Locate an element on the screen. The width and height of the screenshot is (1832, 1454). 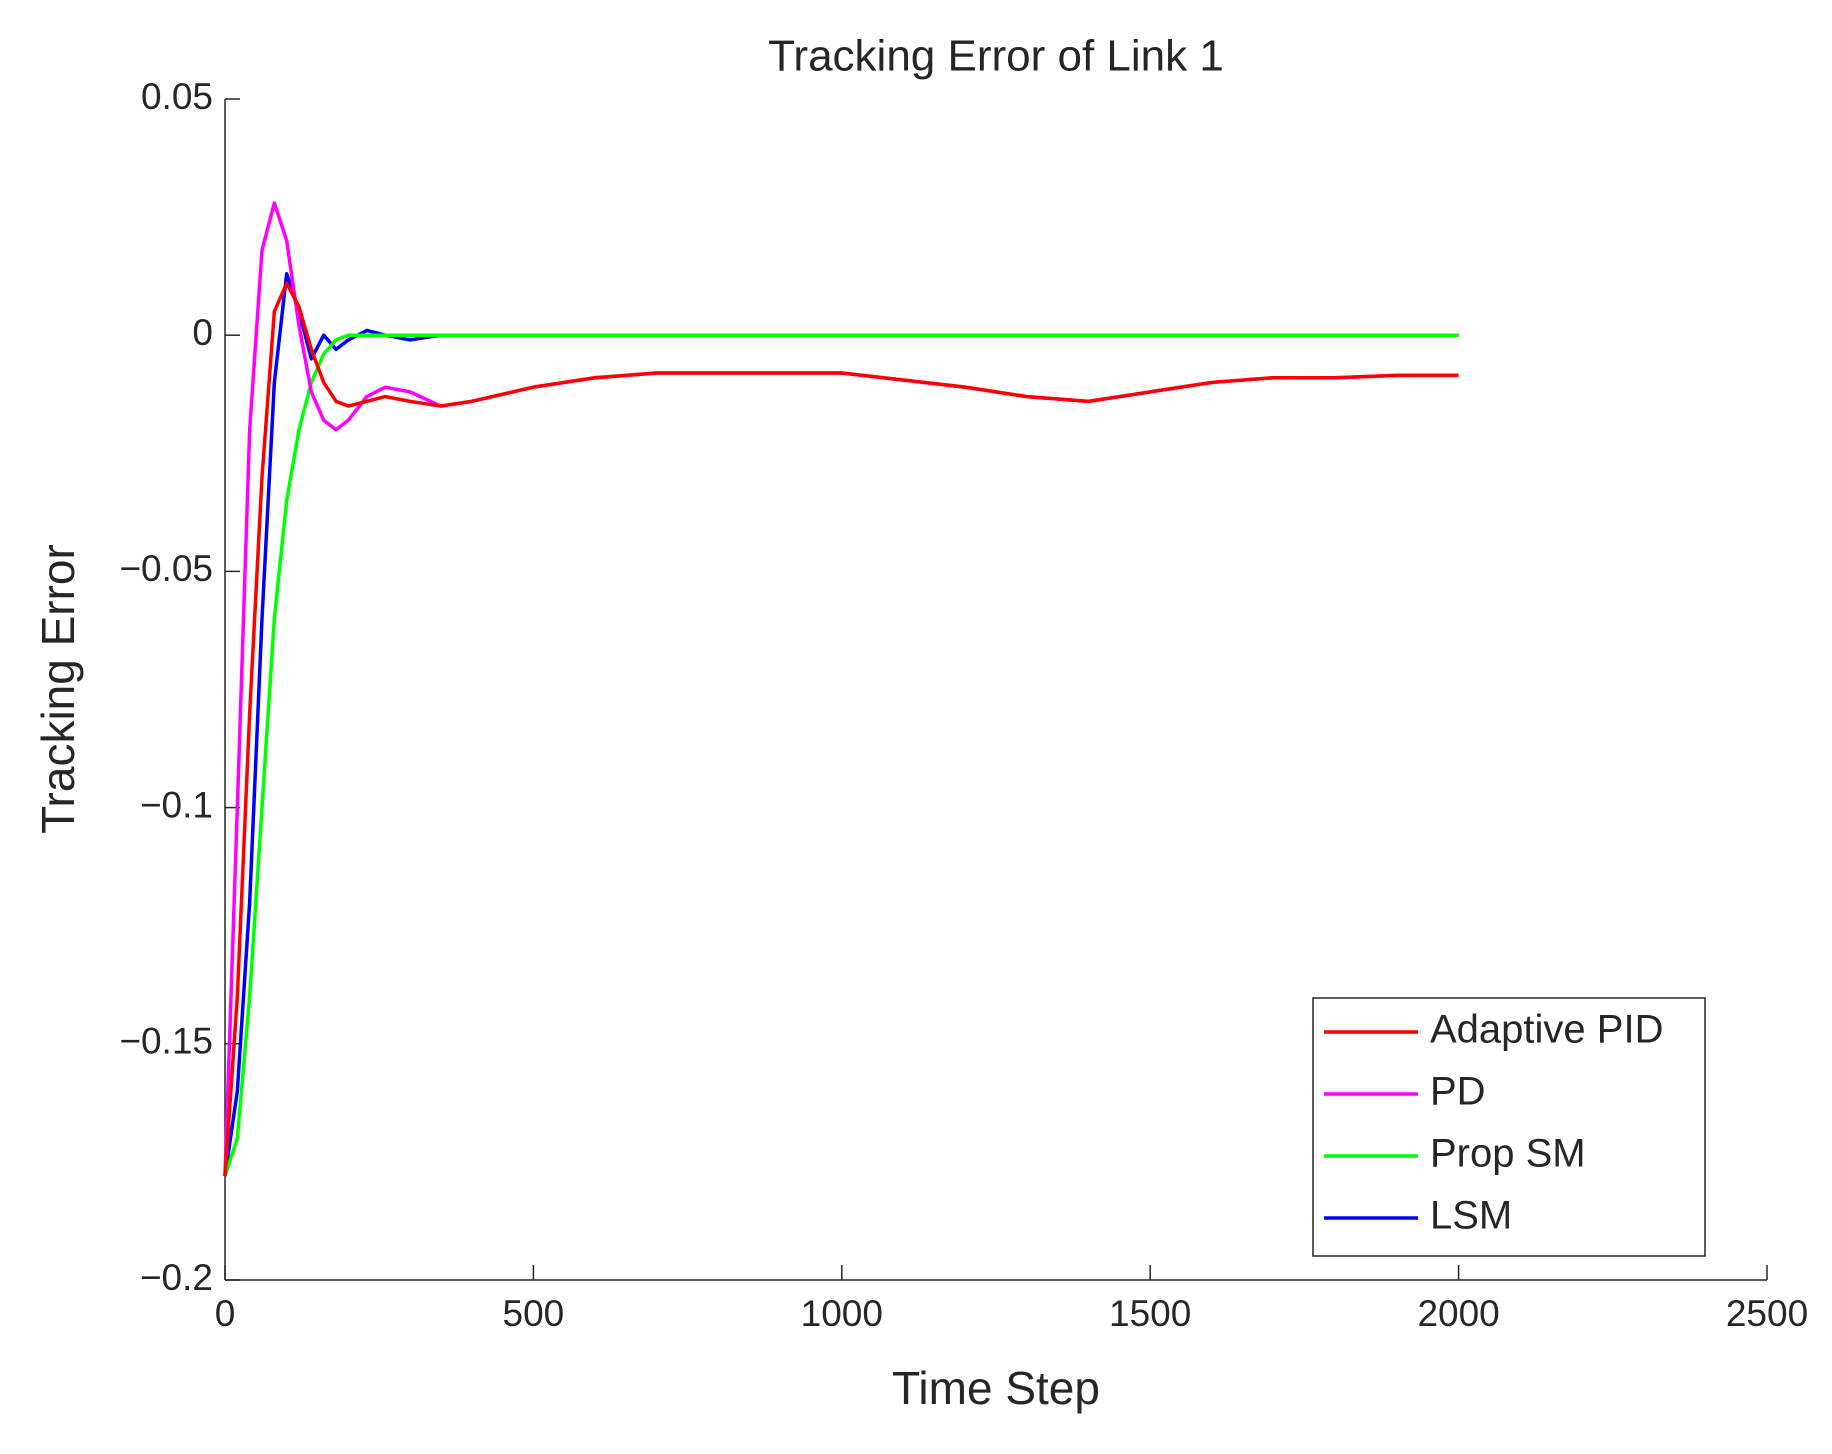
legend-label: LSM is located at coordinates (1471, 1216).